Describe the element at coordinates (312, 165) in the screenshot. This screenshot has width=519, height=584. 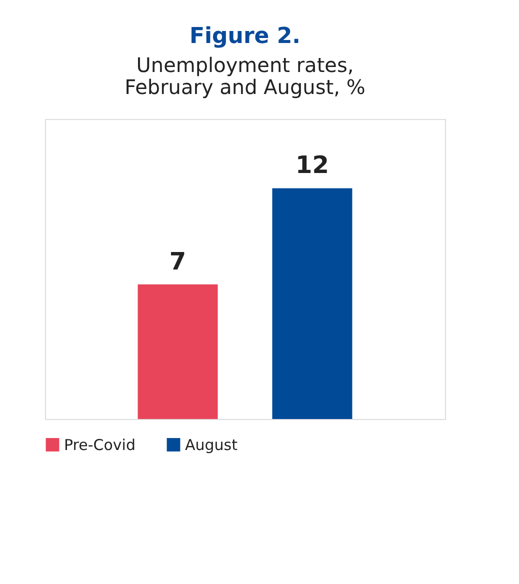
I see `data-label: 12` at that location.